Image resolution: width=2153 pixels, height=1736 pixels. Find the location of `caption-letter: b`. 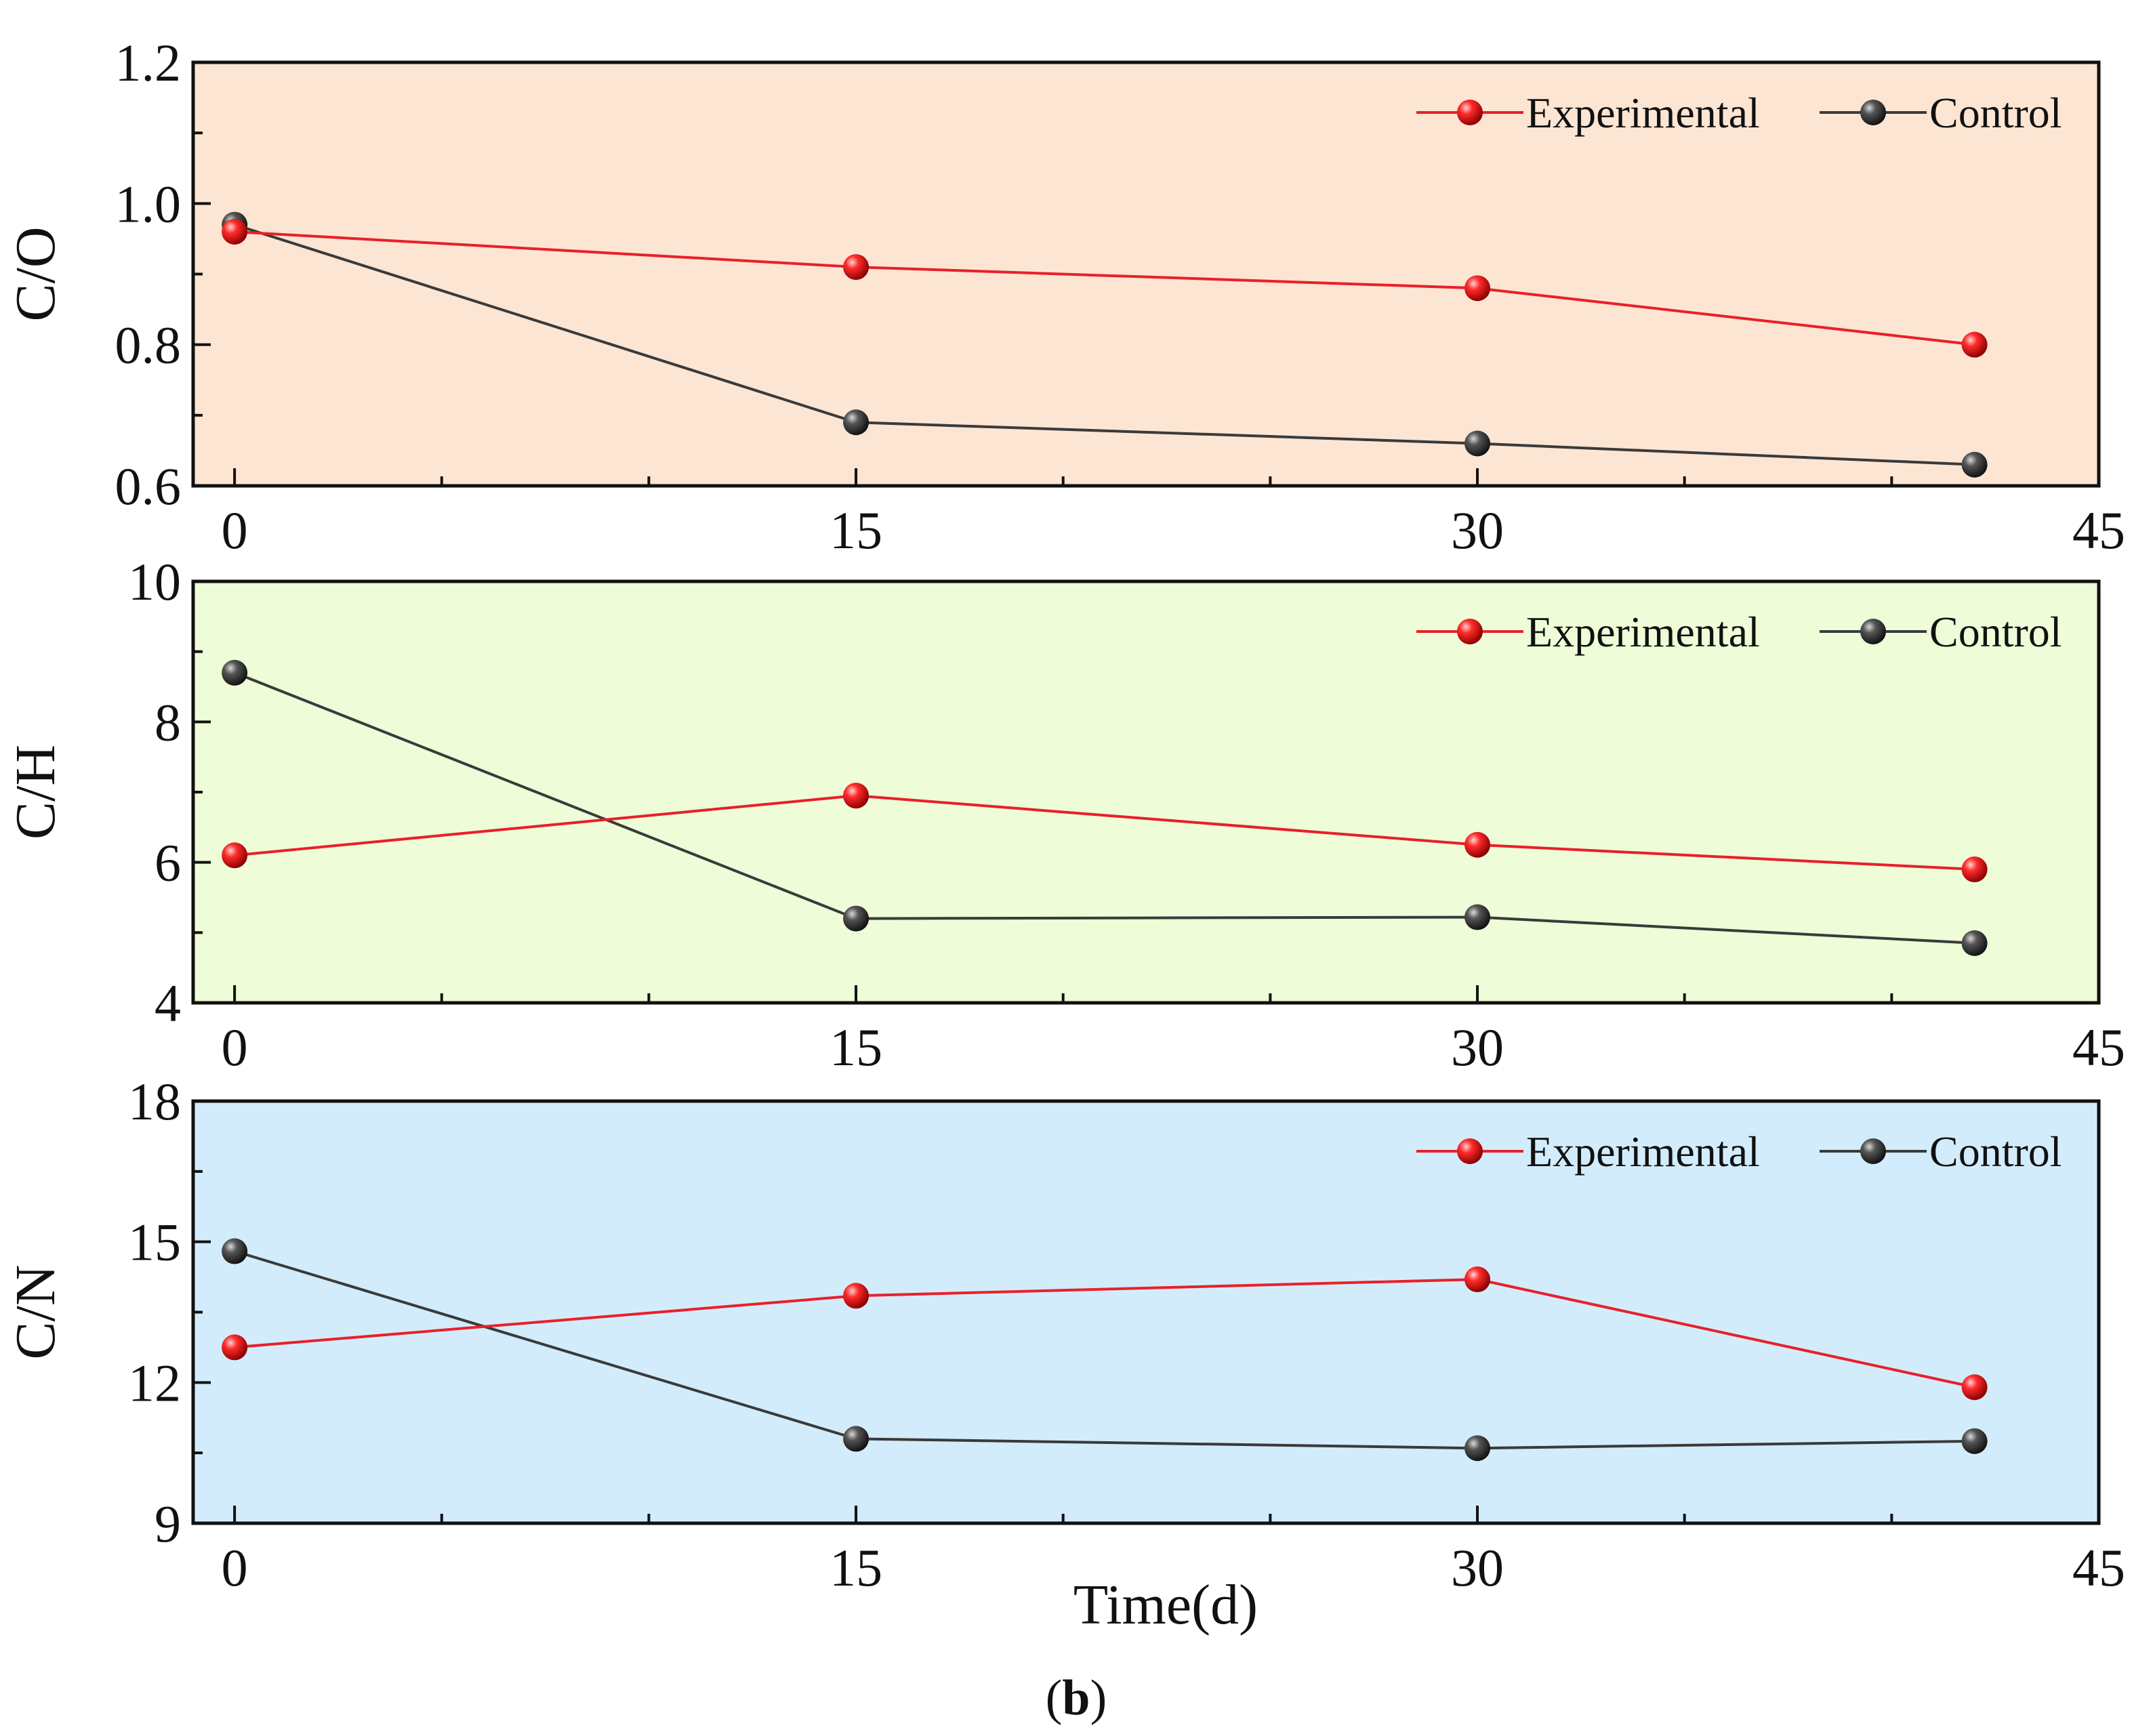

caption-letter: b is located at coordinates (1076, 1698).